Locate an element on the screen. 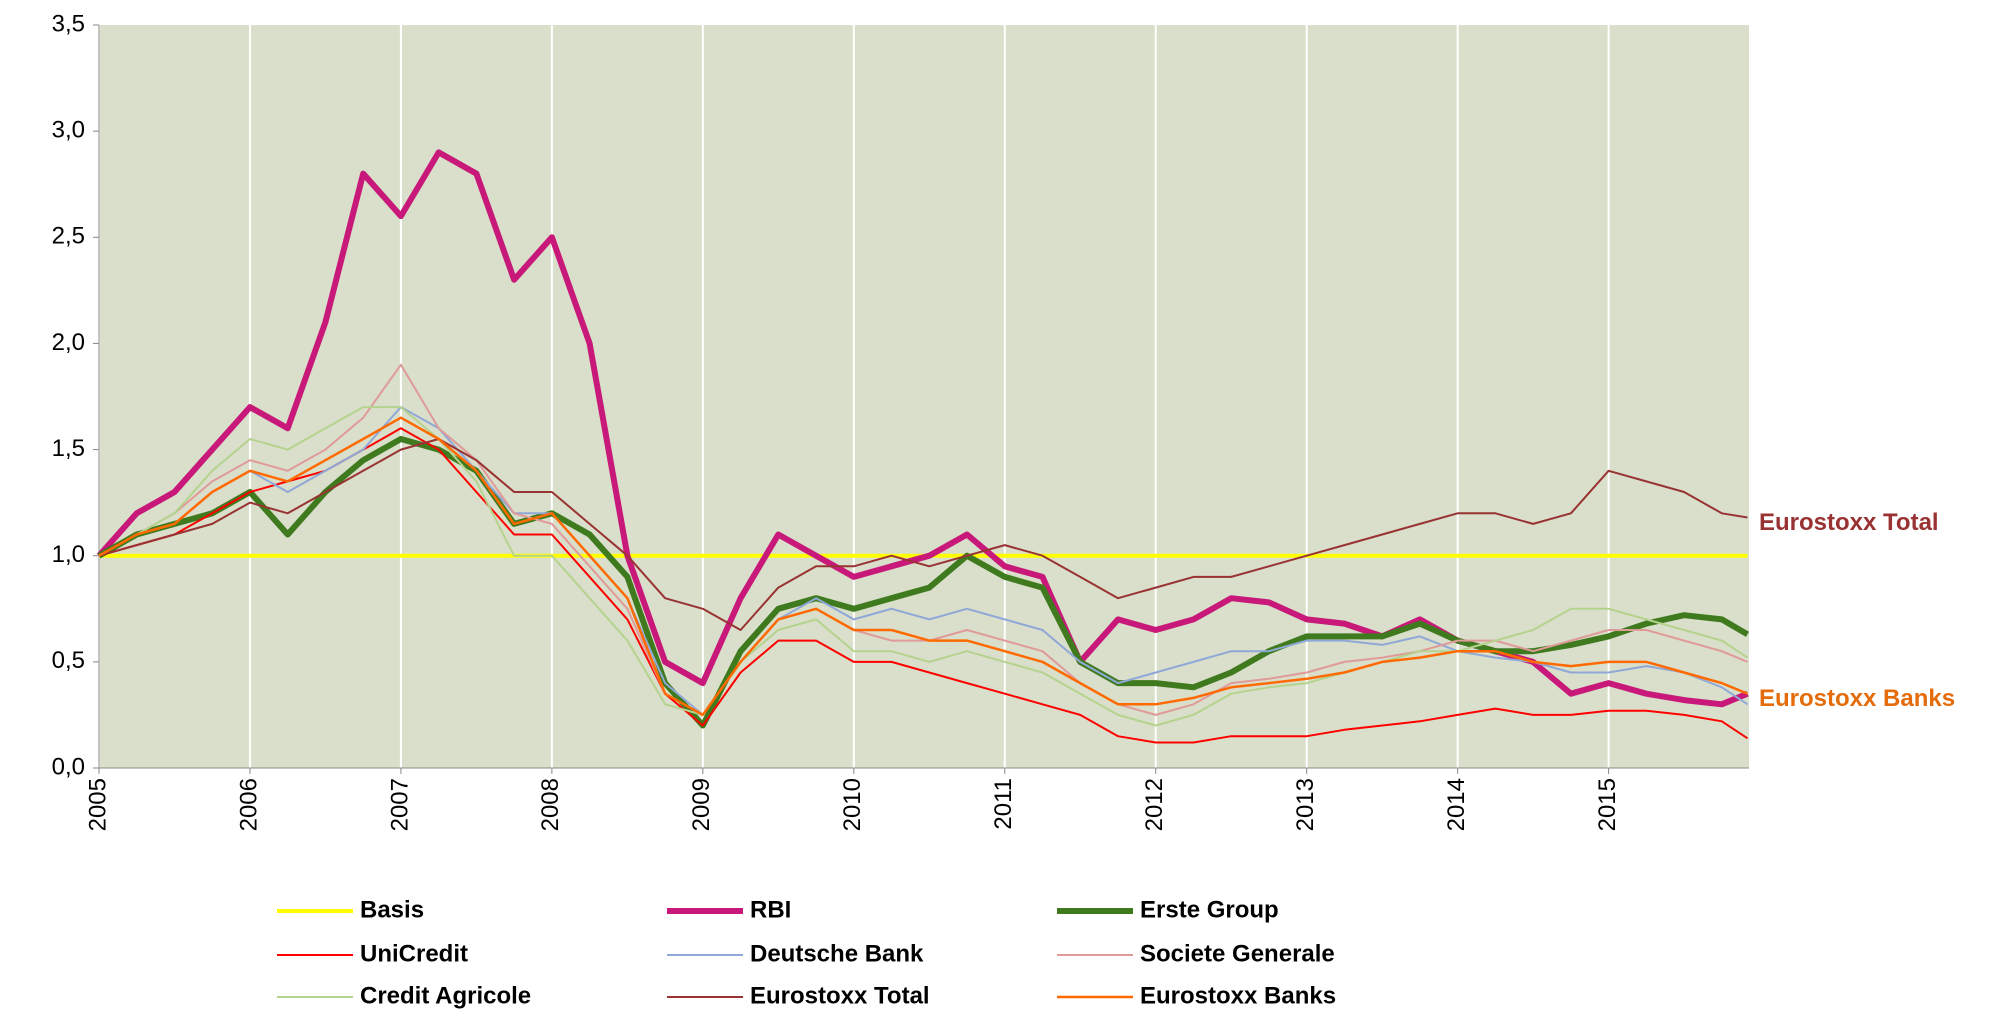  legend-label: Deutsche Bank is located at coordinates (837, 953).